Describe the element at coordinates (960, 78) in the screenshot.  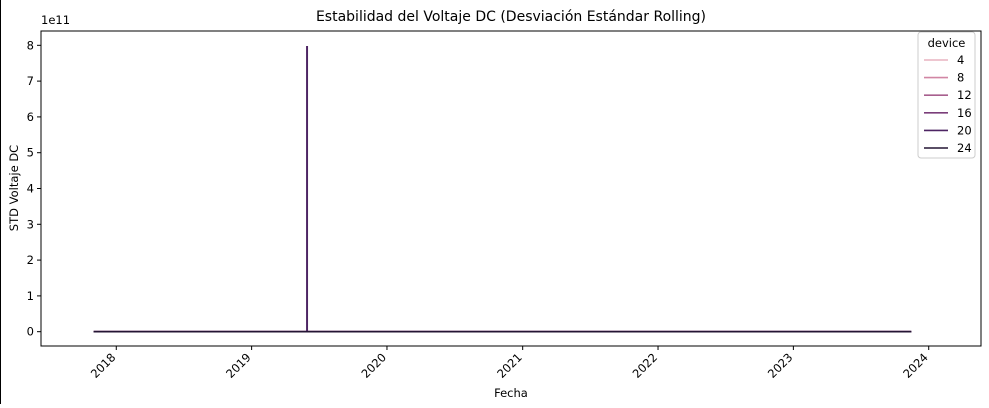
I see `legend-label-8: 8` at that location.